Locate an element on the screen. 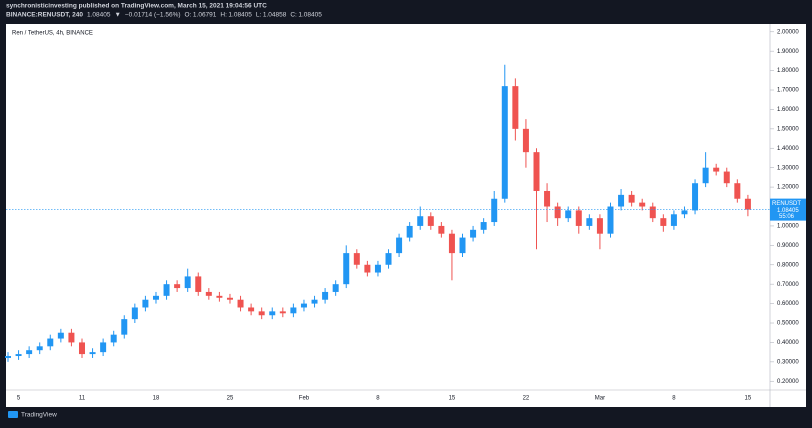 Image resolution: width=812 pixels, height=428 pixels. y-tick-label: 1.20000 is located at coordinates (788, 188).